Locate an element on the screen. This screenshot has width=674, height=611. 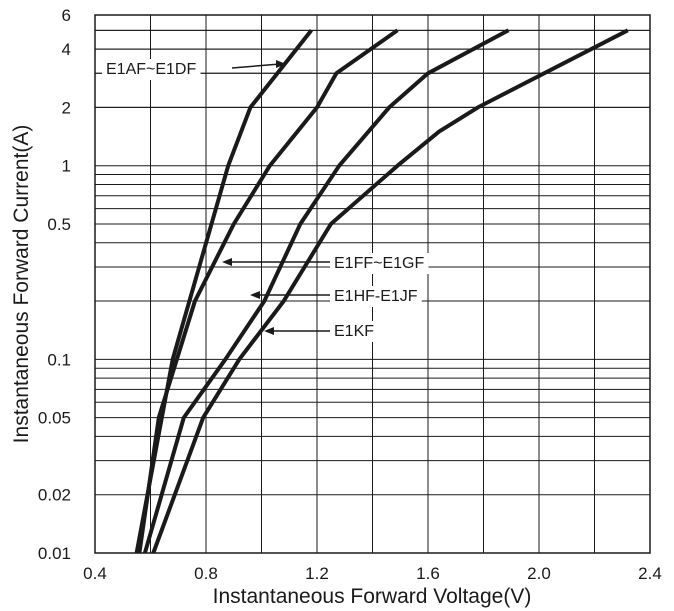
annotation-leader is located at coordinates (256, 66).